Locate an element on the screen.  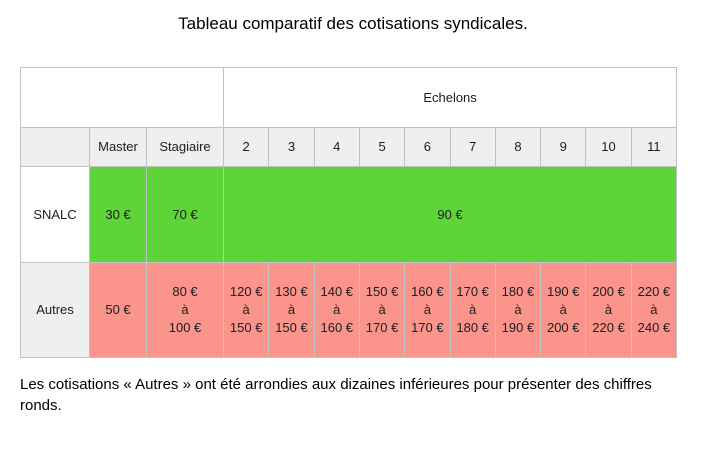
row-label-snalc: SNALC is located at coordinates (55, 214).